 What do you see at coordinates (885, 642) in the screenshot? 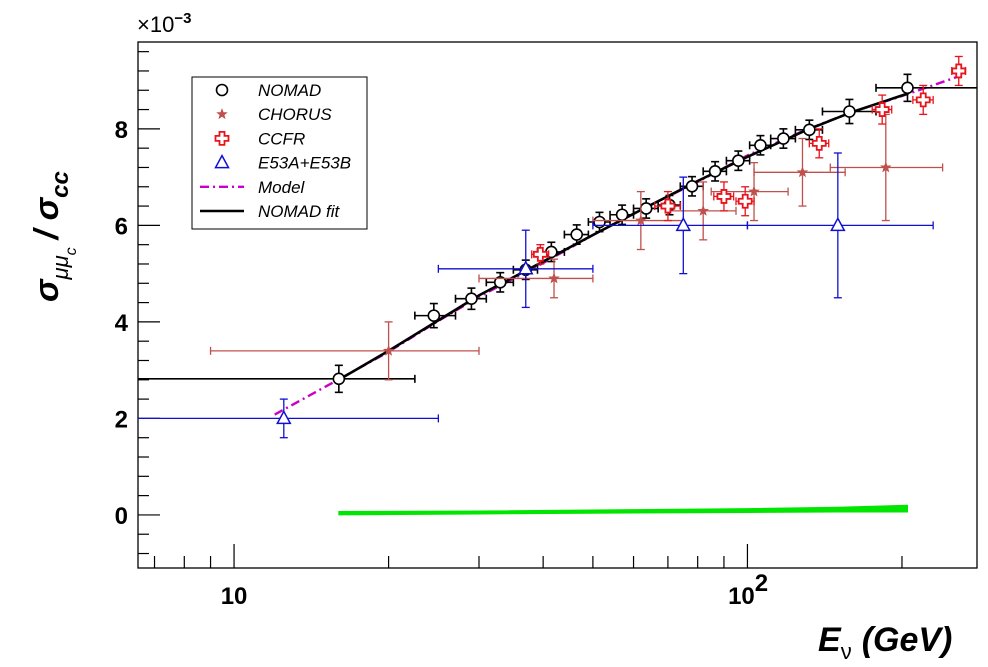
I see `x-axis-title: Eν (GeV)` at bounding box center [885, 642].